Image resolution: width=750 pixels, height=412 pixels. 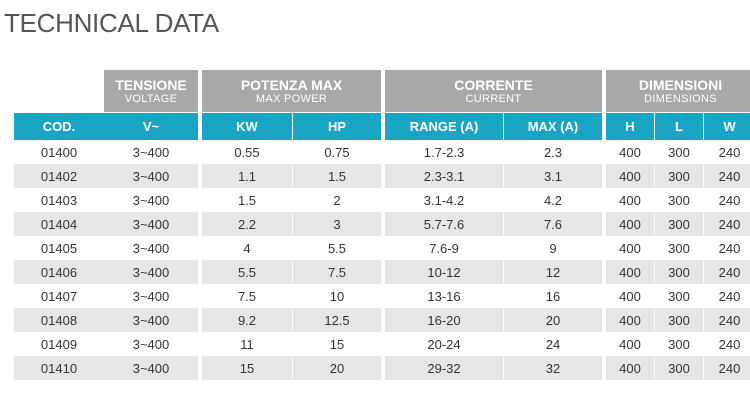 What do you see at coordinates (382, 152) in the screenshot?
I see `table-row: 01400 3~400 0.55 0.75 1.7-2.3 2.3 400 300 240` at bounding box center [382, 152].